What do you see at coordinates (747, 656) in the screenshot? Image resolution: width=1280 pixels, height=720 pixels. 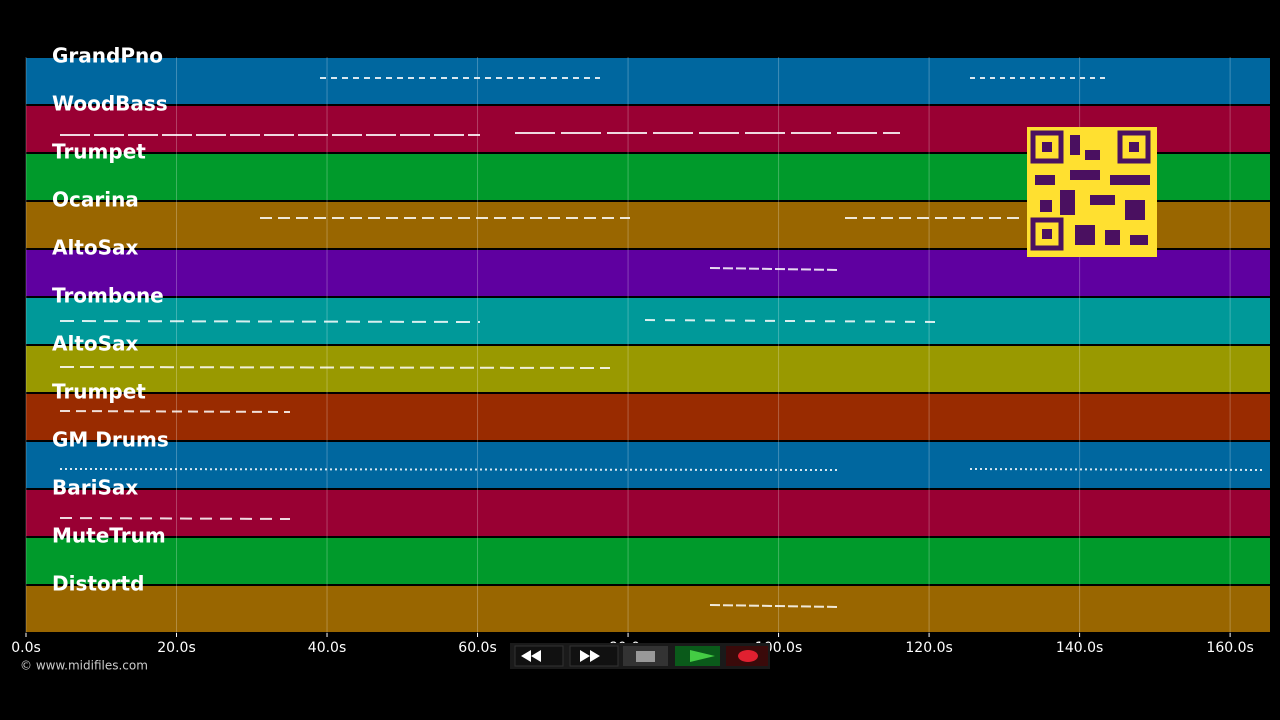 I see `record-button` at bounding box center [747, 656].